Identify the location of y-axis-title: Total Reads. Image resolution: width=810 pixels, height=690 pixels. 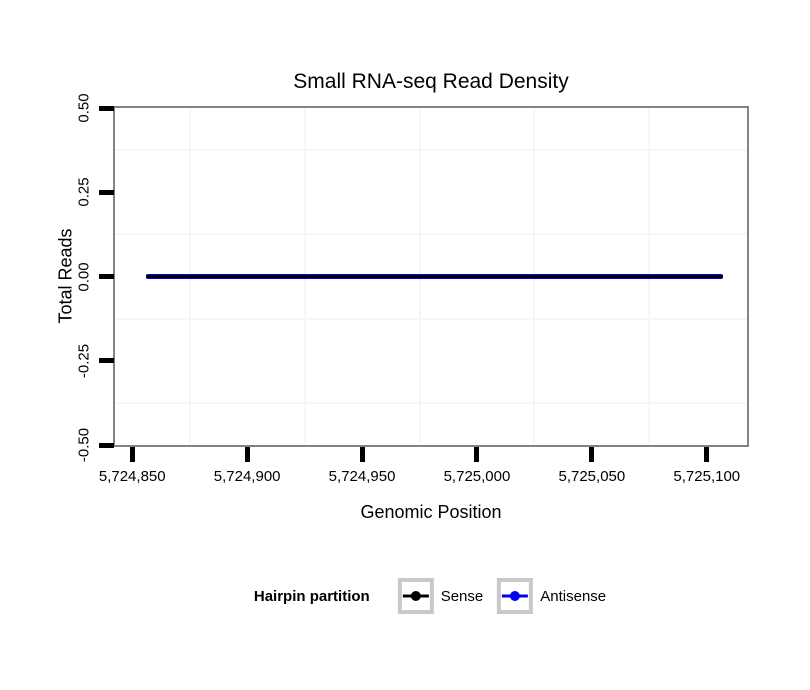
(65, 276).